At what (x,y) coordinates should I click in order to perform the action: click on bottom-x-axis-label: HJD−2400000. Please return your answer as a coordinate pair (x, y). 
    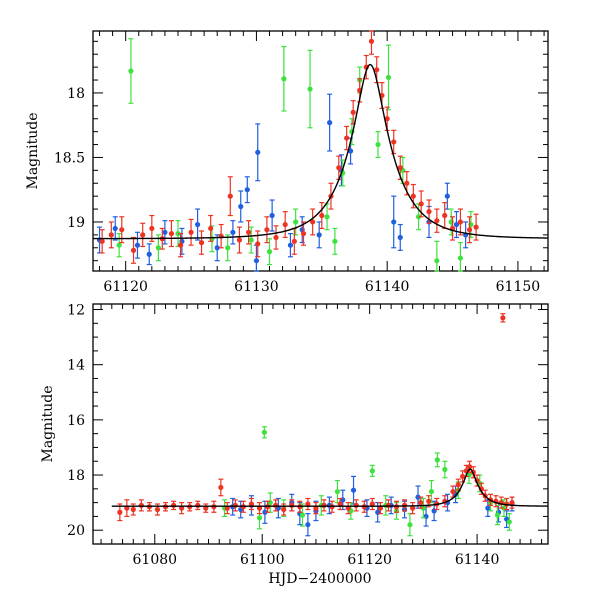
    Looking at the image, I should click on (319, 579).